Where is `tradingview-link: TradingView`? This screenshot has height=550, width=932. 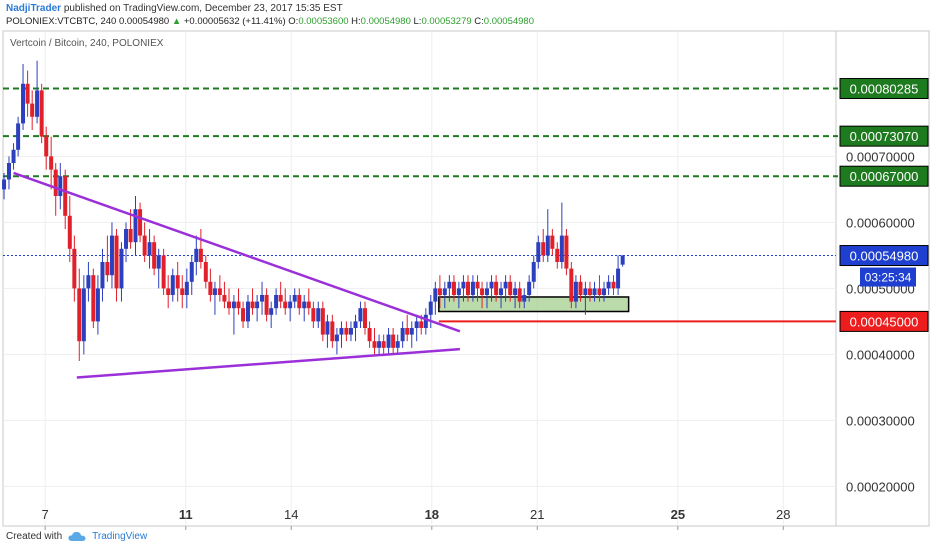
tradingview-link: TradingView is located at coordinates (120, 536).